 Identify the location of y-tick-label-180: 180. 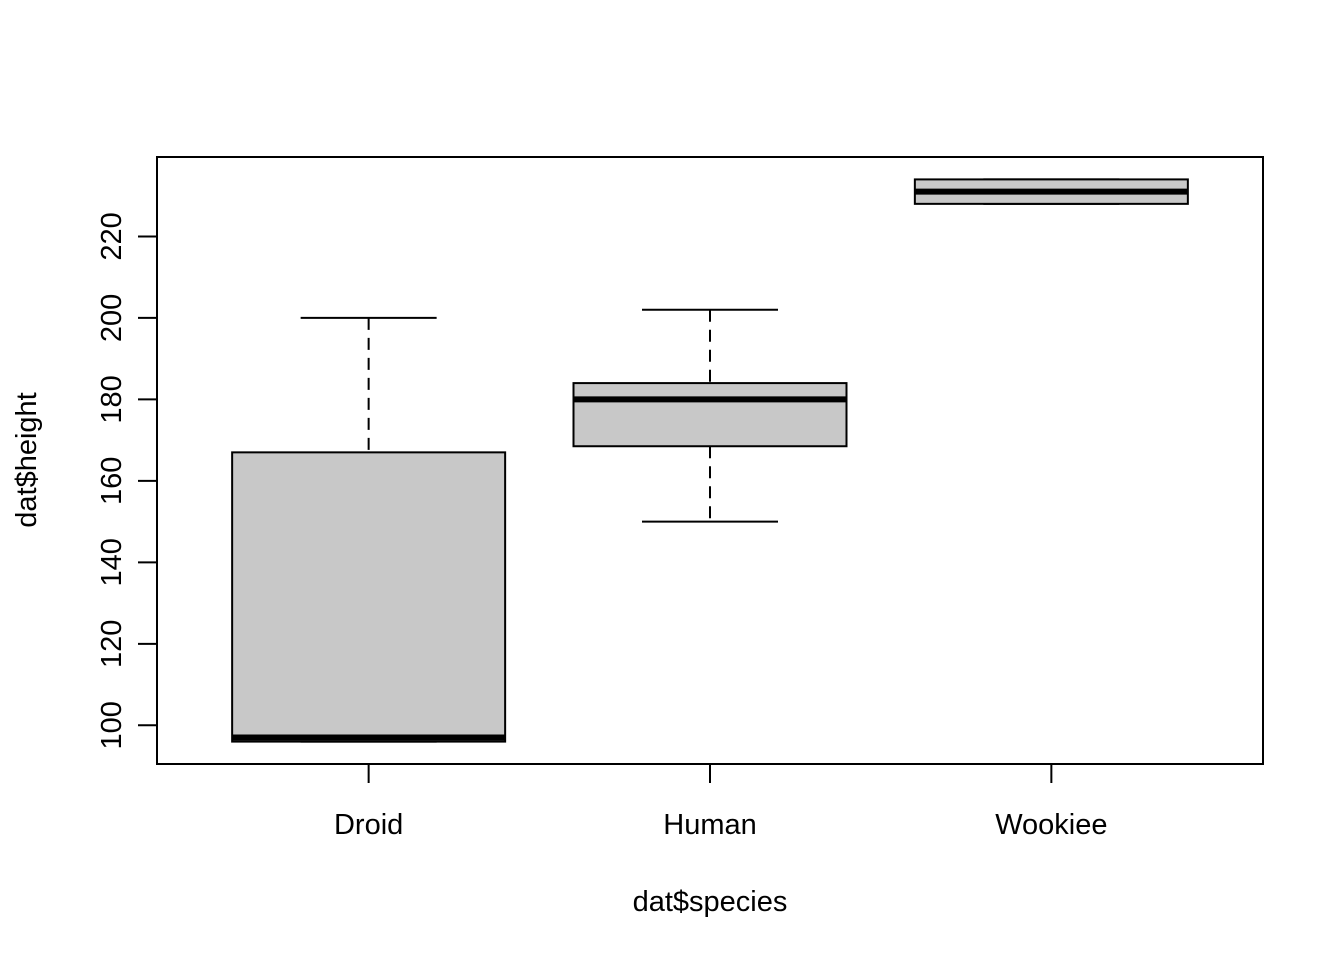
(112, 399).